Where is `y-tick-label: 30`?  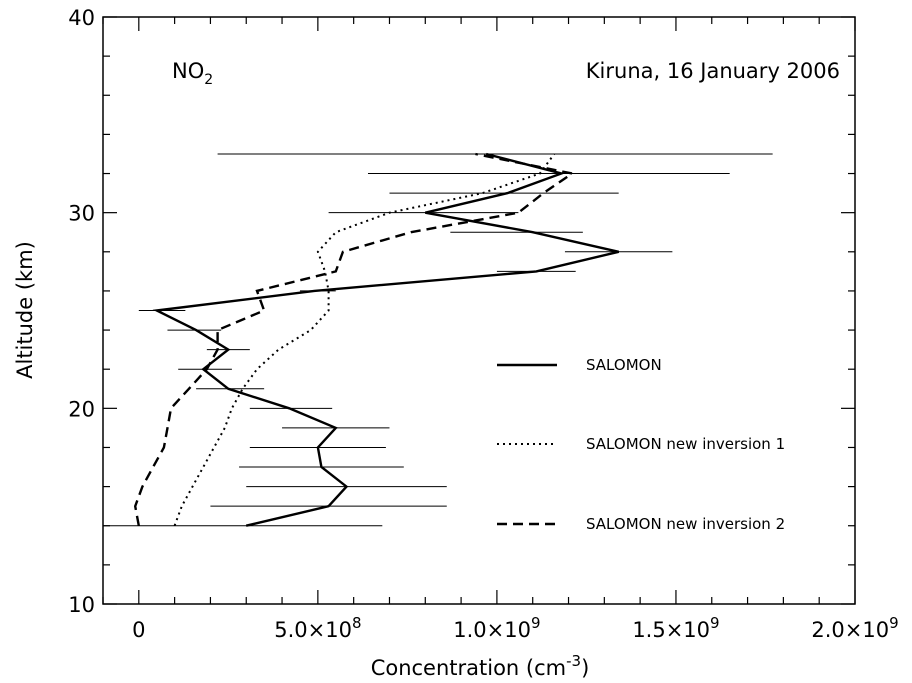
y-tick-label: 30 is located at coordinates (81, 214).